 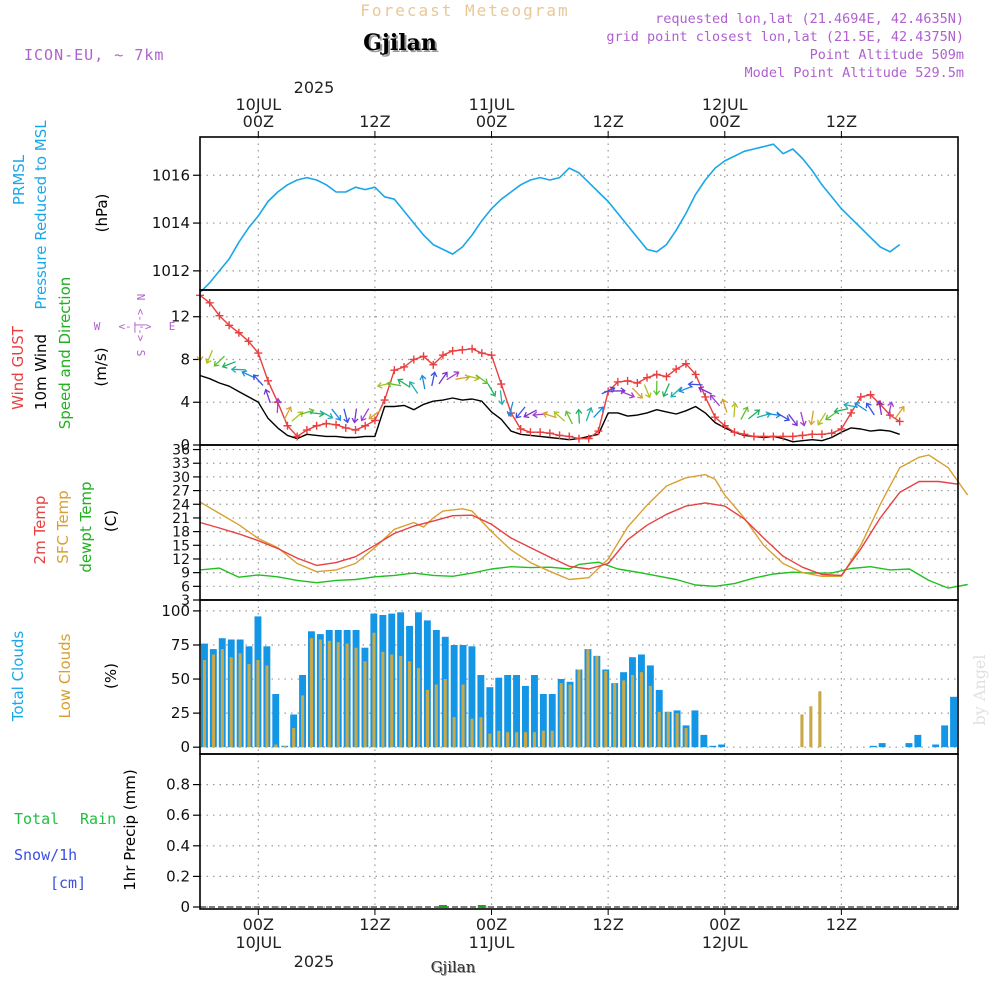 I want to click on top-year: 2025, so click(x=314, y=87).